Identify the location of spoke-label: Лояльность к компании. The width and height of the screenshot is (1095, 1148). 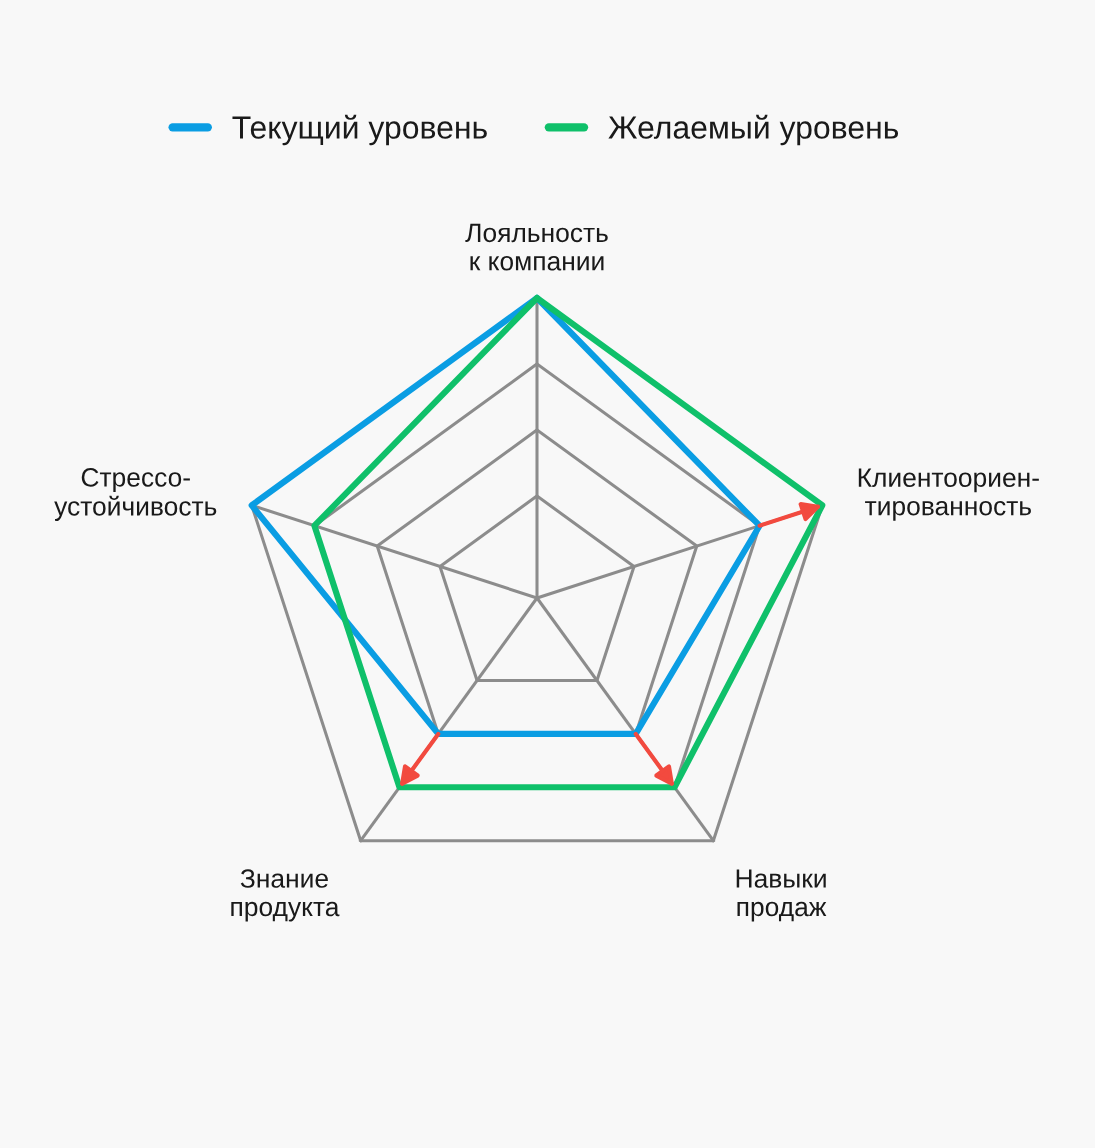
(536, 247).